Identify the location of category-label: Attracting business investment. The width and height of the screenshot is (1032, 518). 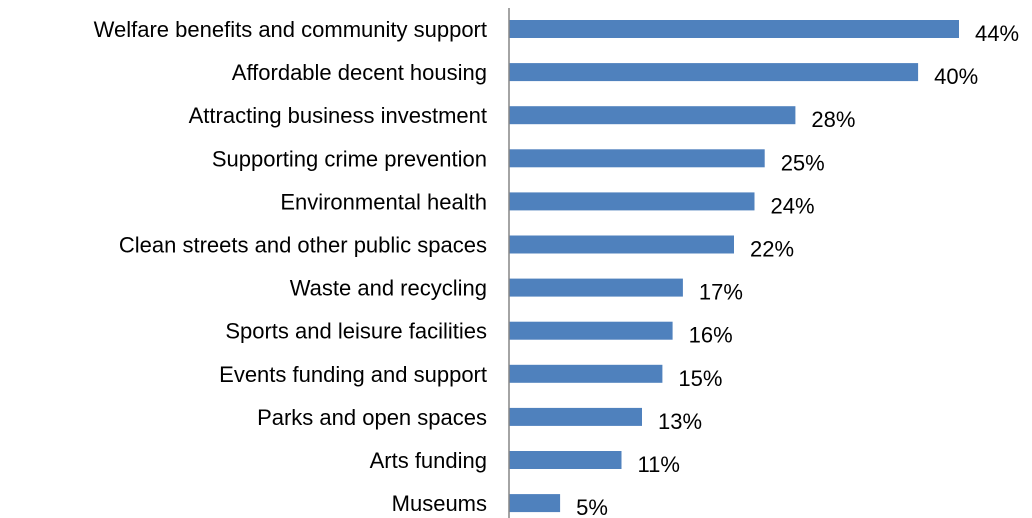
(338, 115).